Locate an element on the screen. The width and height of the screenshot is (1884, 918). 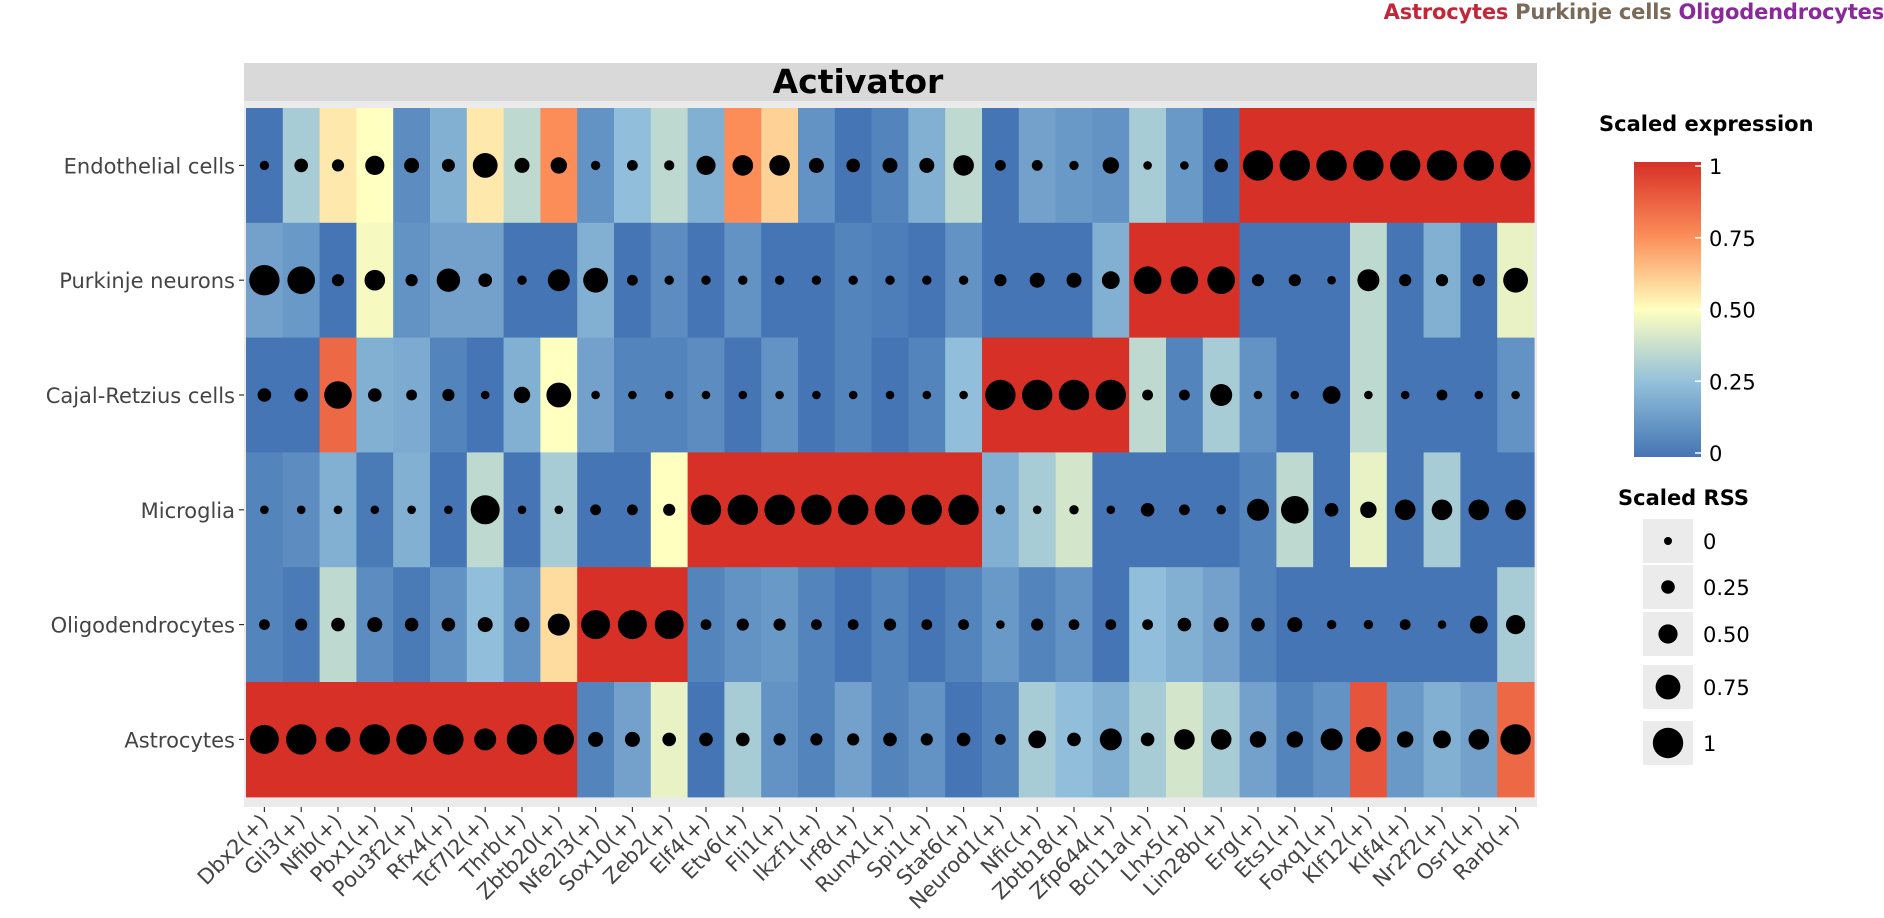
title-strip is located at coordinates (890, 82).